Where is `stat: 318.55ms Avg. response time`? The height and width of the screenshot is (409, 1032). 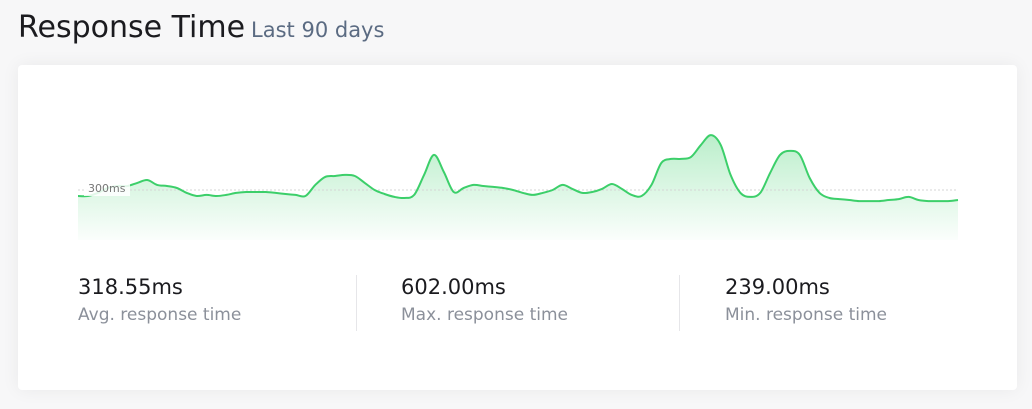 stat: 318.55ms Avg. response time is located at coordinates (159, 300).